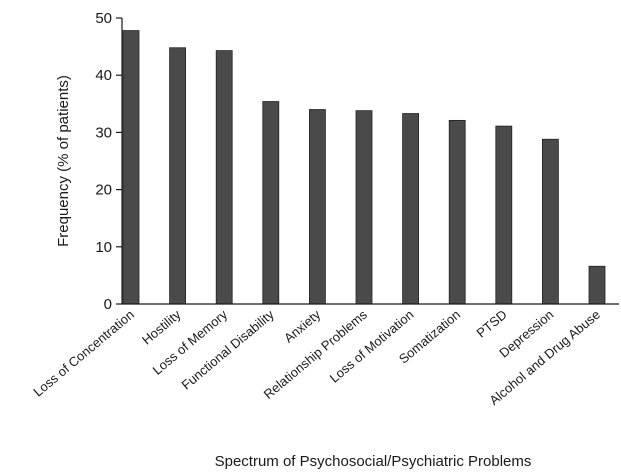 The image size is (621, 472). I want to click on y-tick-label: 0, so click(108, 304).